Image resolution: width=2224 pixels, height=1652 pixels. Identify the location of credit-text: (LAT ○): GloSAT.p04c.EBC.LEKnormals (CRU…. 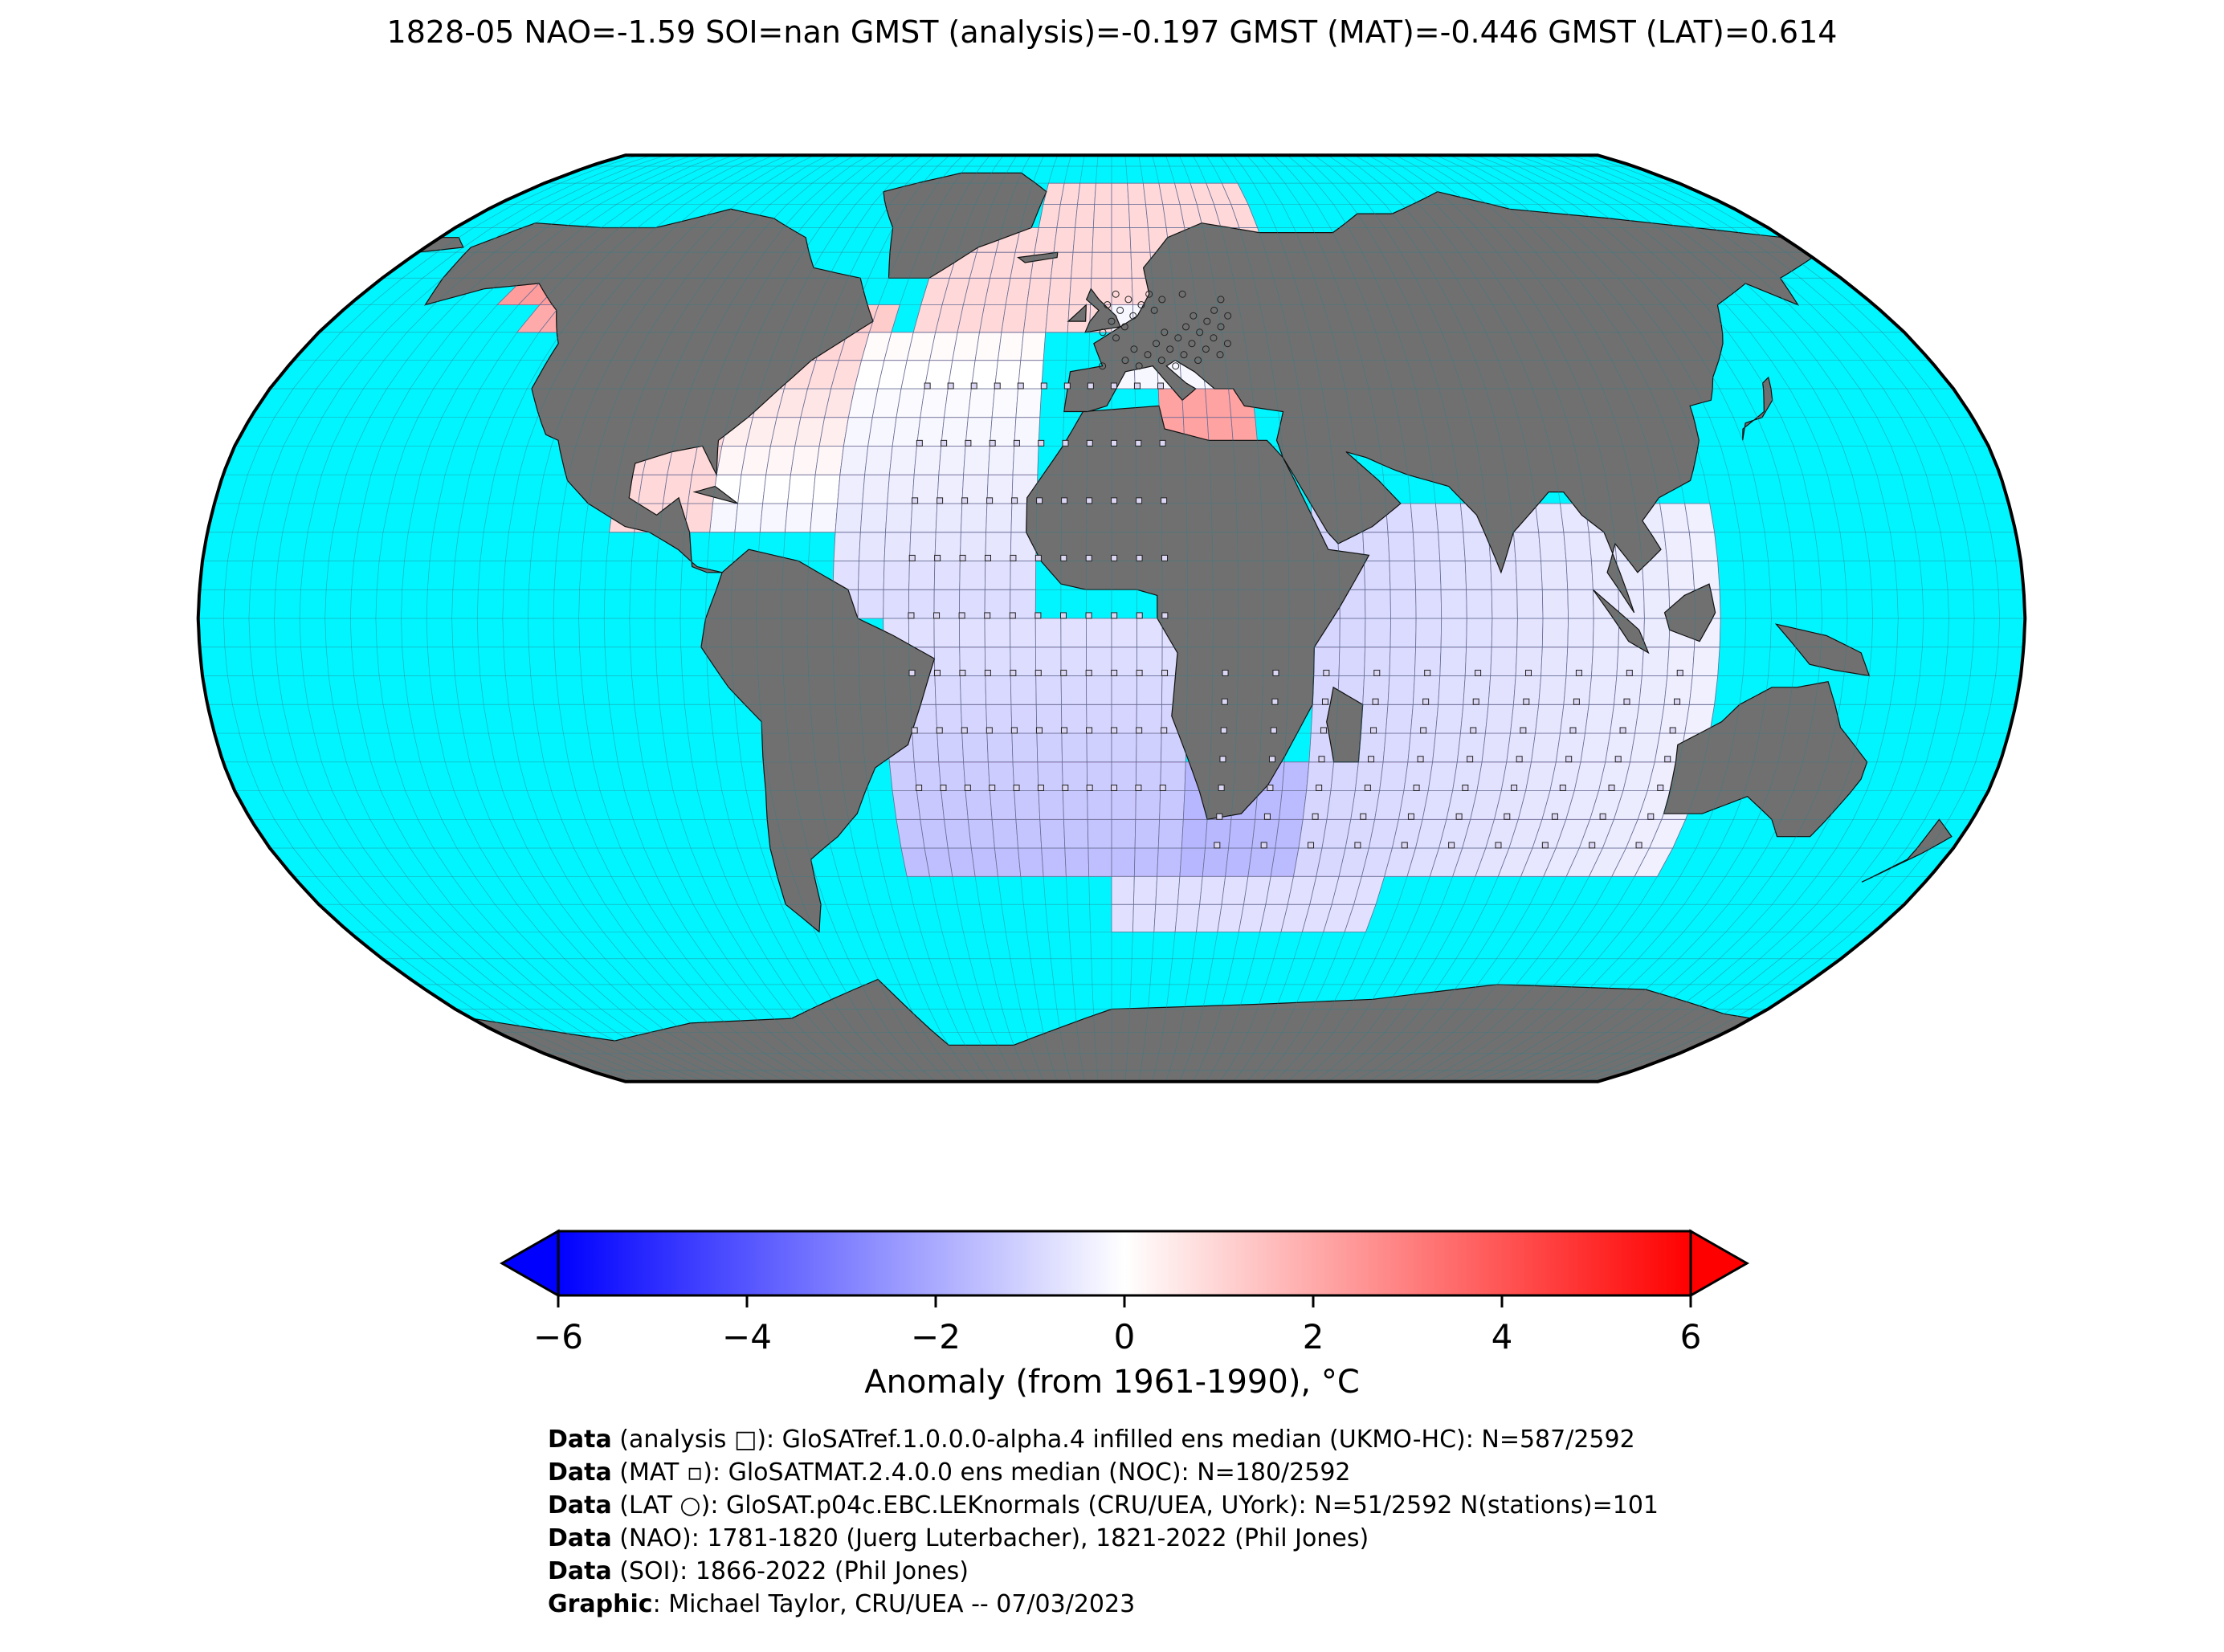
(1135, 1505).